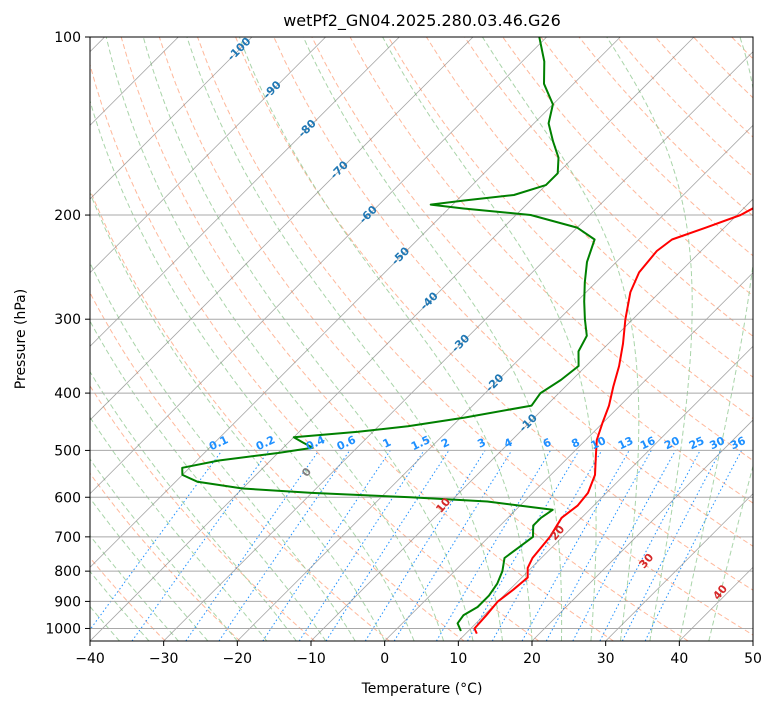 The height and width of the screenshot is (708, 775). I want to click on x-tick-label: −30, so click(164, 659).